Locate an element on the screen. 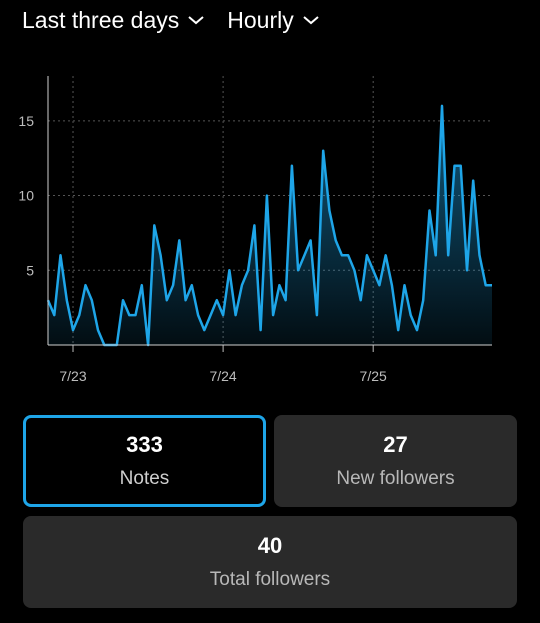 Image resolution: width=540 pixels, height=623 pixels. x-tick-label: 7/23 is located at coordinates (72, 376).